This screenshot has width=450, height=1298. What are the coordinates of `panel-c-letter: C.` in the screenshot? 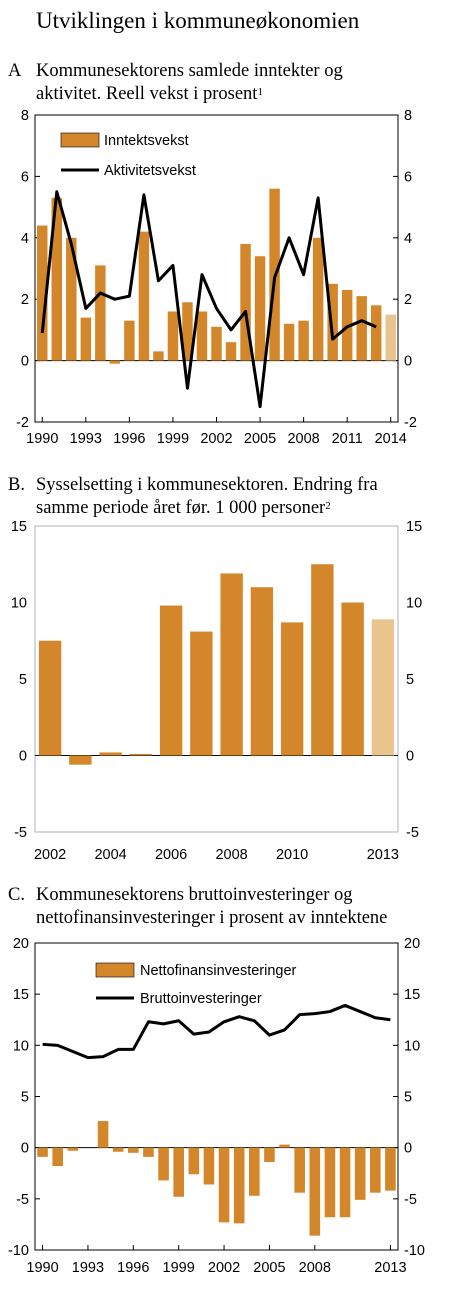 It's located at (16, 895).